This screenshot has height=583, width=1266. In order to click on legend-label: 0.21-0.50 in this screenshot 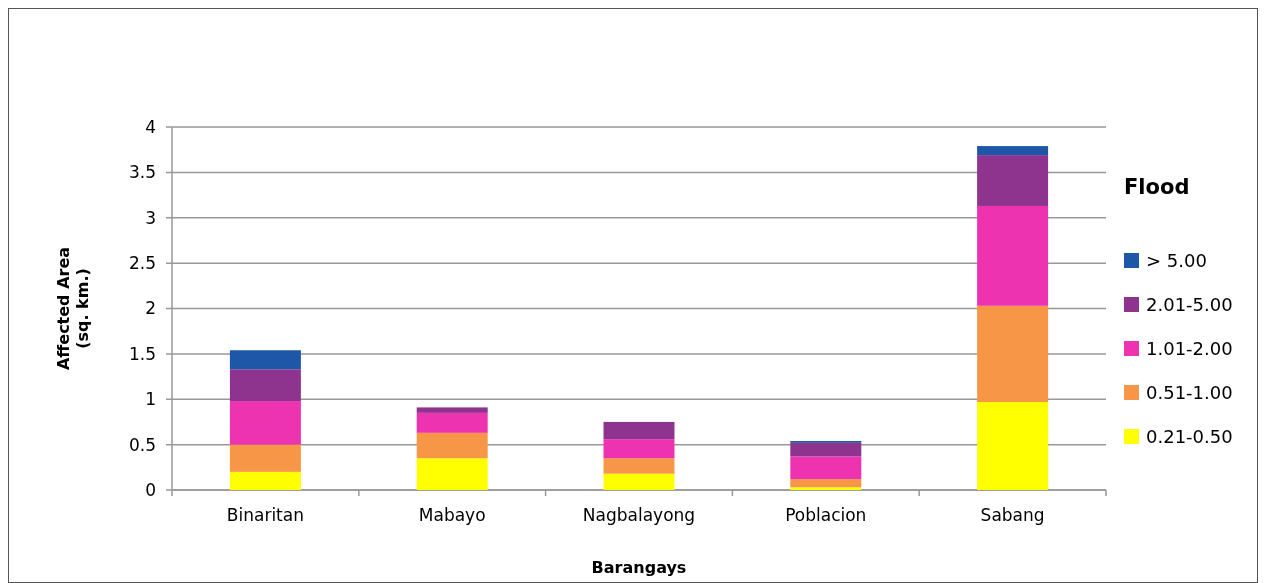, I will do `click(1189, 437)`.